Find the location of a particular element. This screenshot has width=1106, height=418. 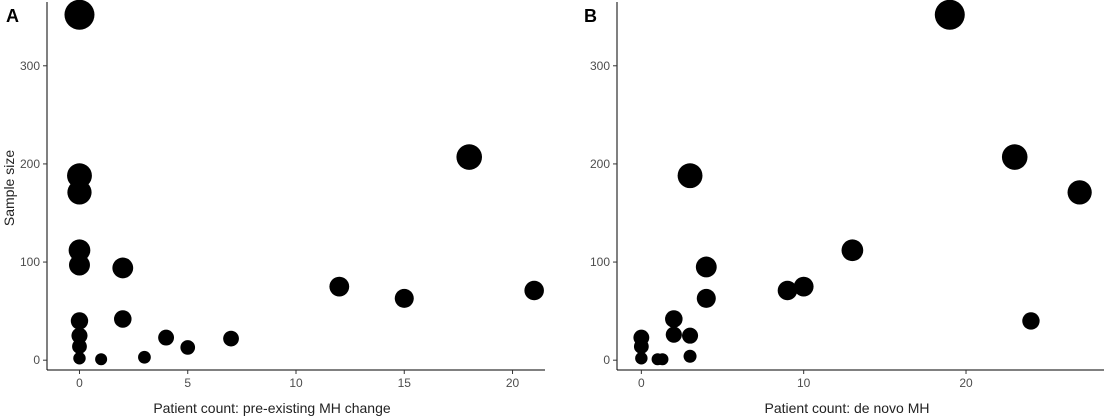

panel-b-letter: B is located at coordinates (590, 16).